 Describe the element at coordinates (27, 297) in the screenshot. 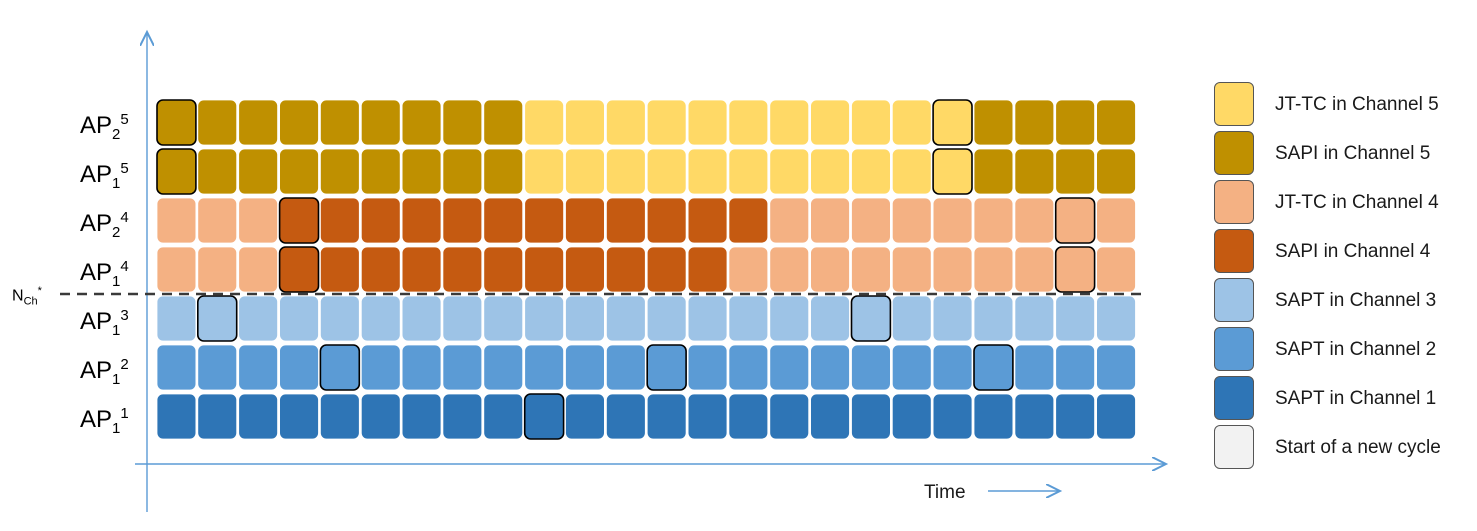

I see `threshold-label: NCh*` at that location.